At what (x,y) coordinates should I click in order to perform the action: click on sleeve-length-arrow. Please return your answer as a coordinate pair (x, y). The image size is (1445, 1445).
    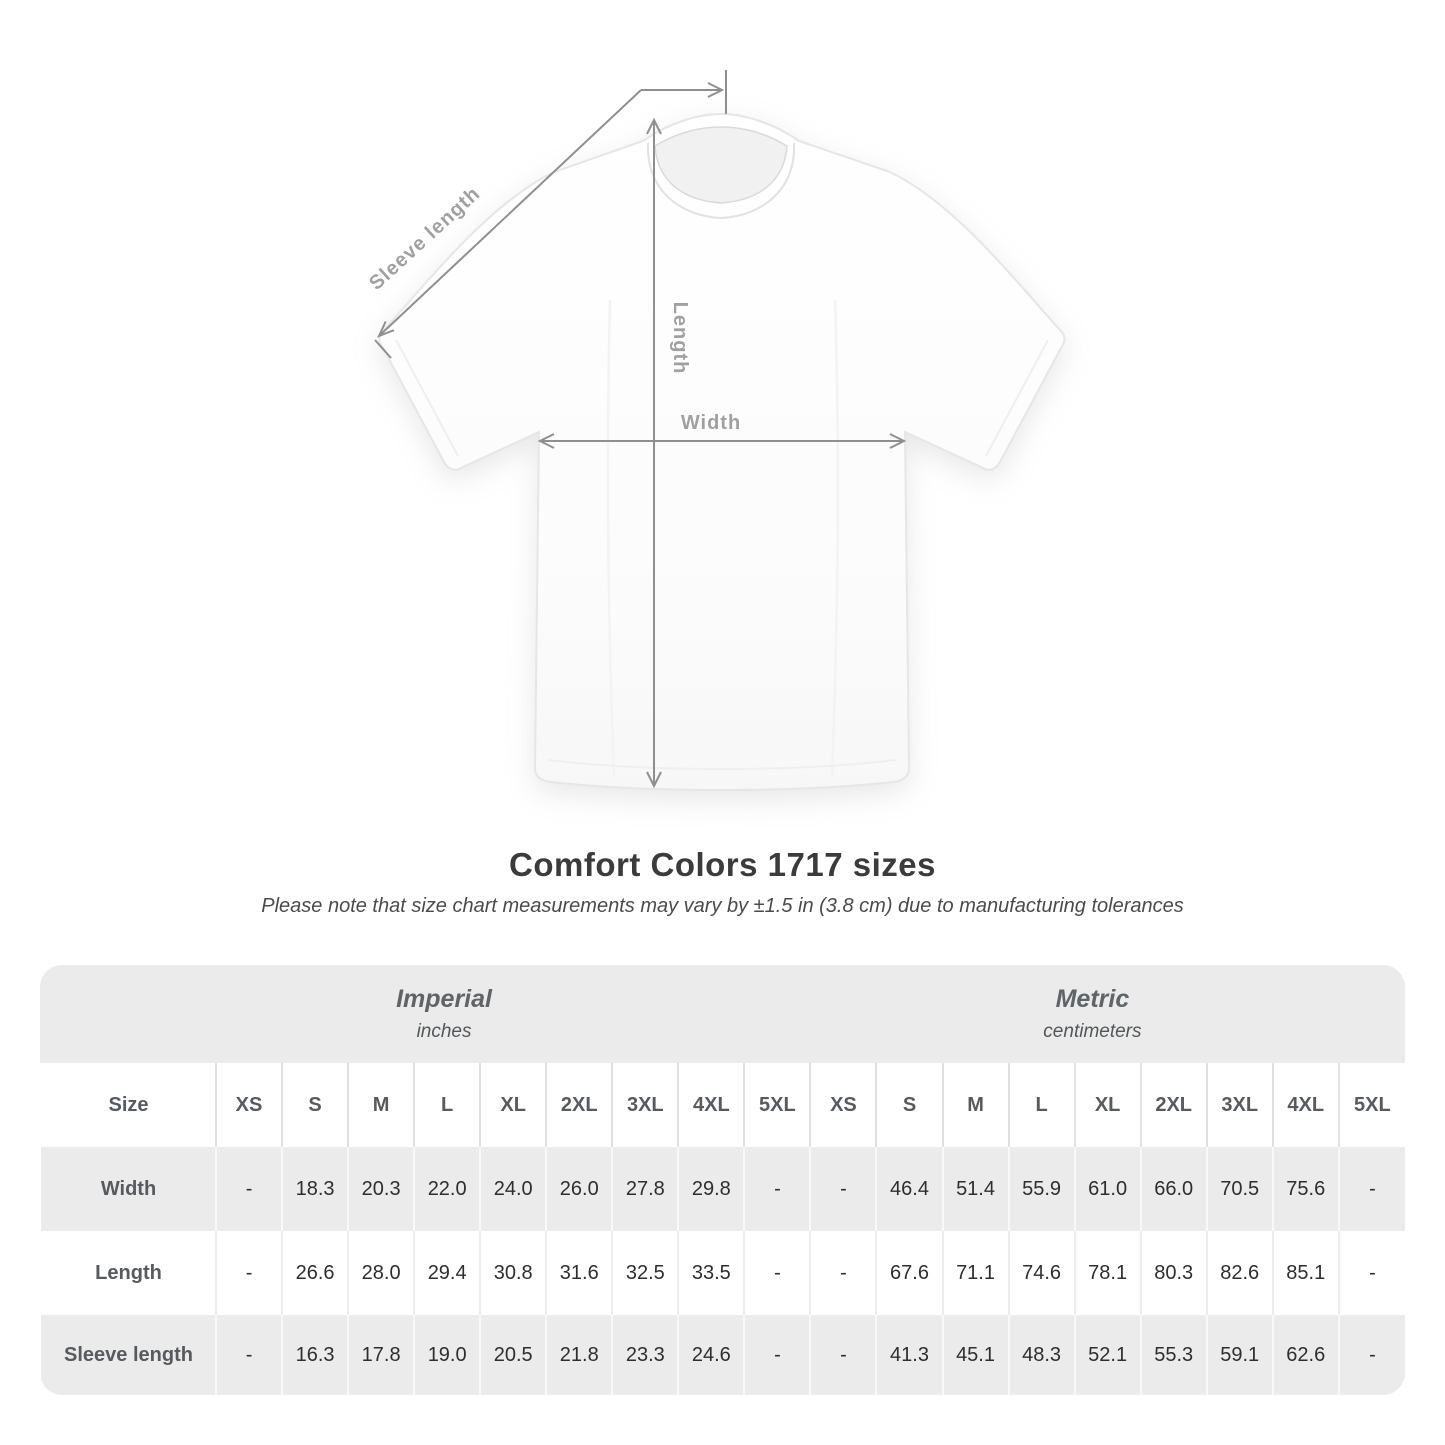
    Looking at the image, I should click on (550, 214).